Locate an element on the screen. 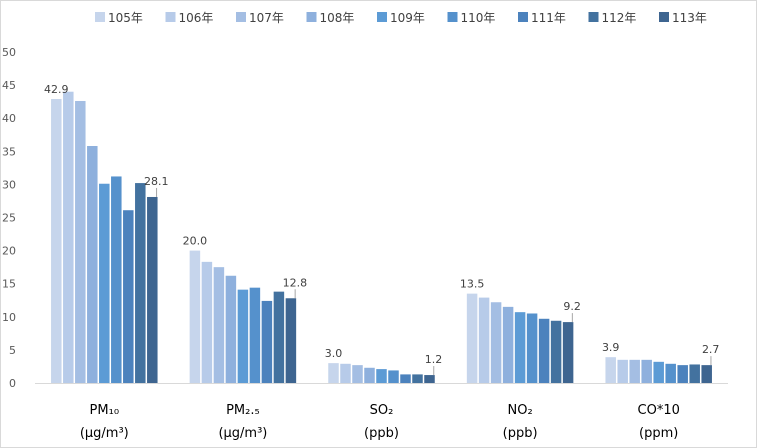  y-tick-label: 35 is located at coordinates (9, 151).